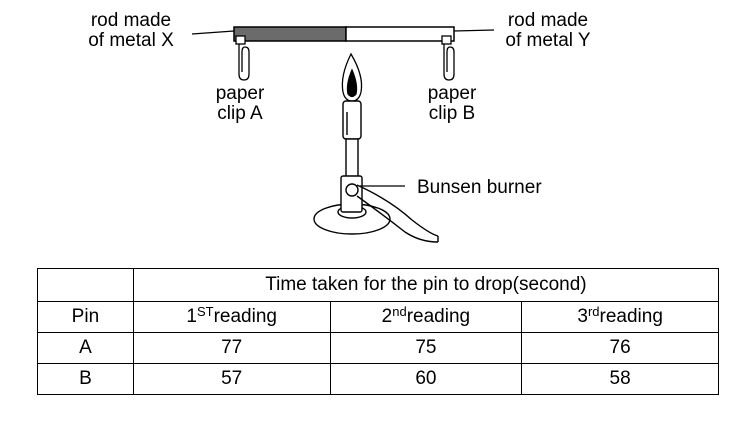  I want to click on label-clip-a-line2: clip A, so click(240, 113).